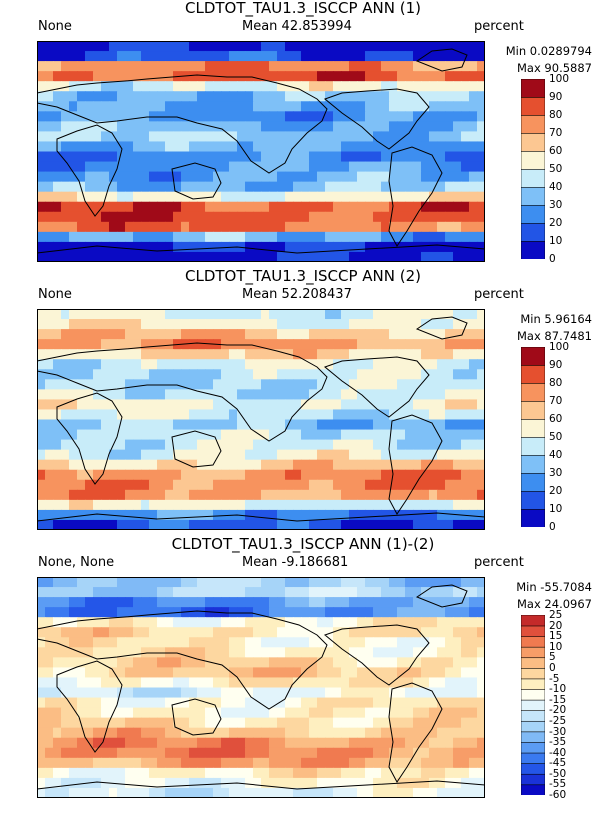 The width and height of the screenshot is (606, 814). What do you see at coordinates (558, 773) in the screenshot?
I see `colorbar-tick-label: -50` at bounding box center [558, 773].